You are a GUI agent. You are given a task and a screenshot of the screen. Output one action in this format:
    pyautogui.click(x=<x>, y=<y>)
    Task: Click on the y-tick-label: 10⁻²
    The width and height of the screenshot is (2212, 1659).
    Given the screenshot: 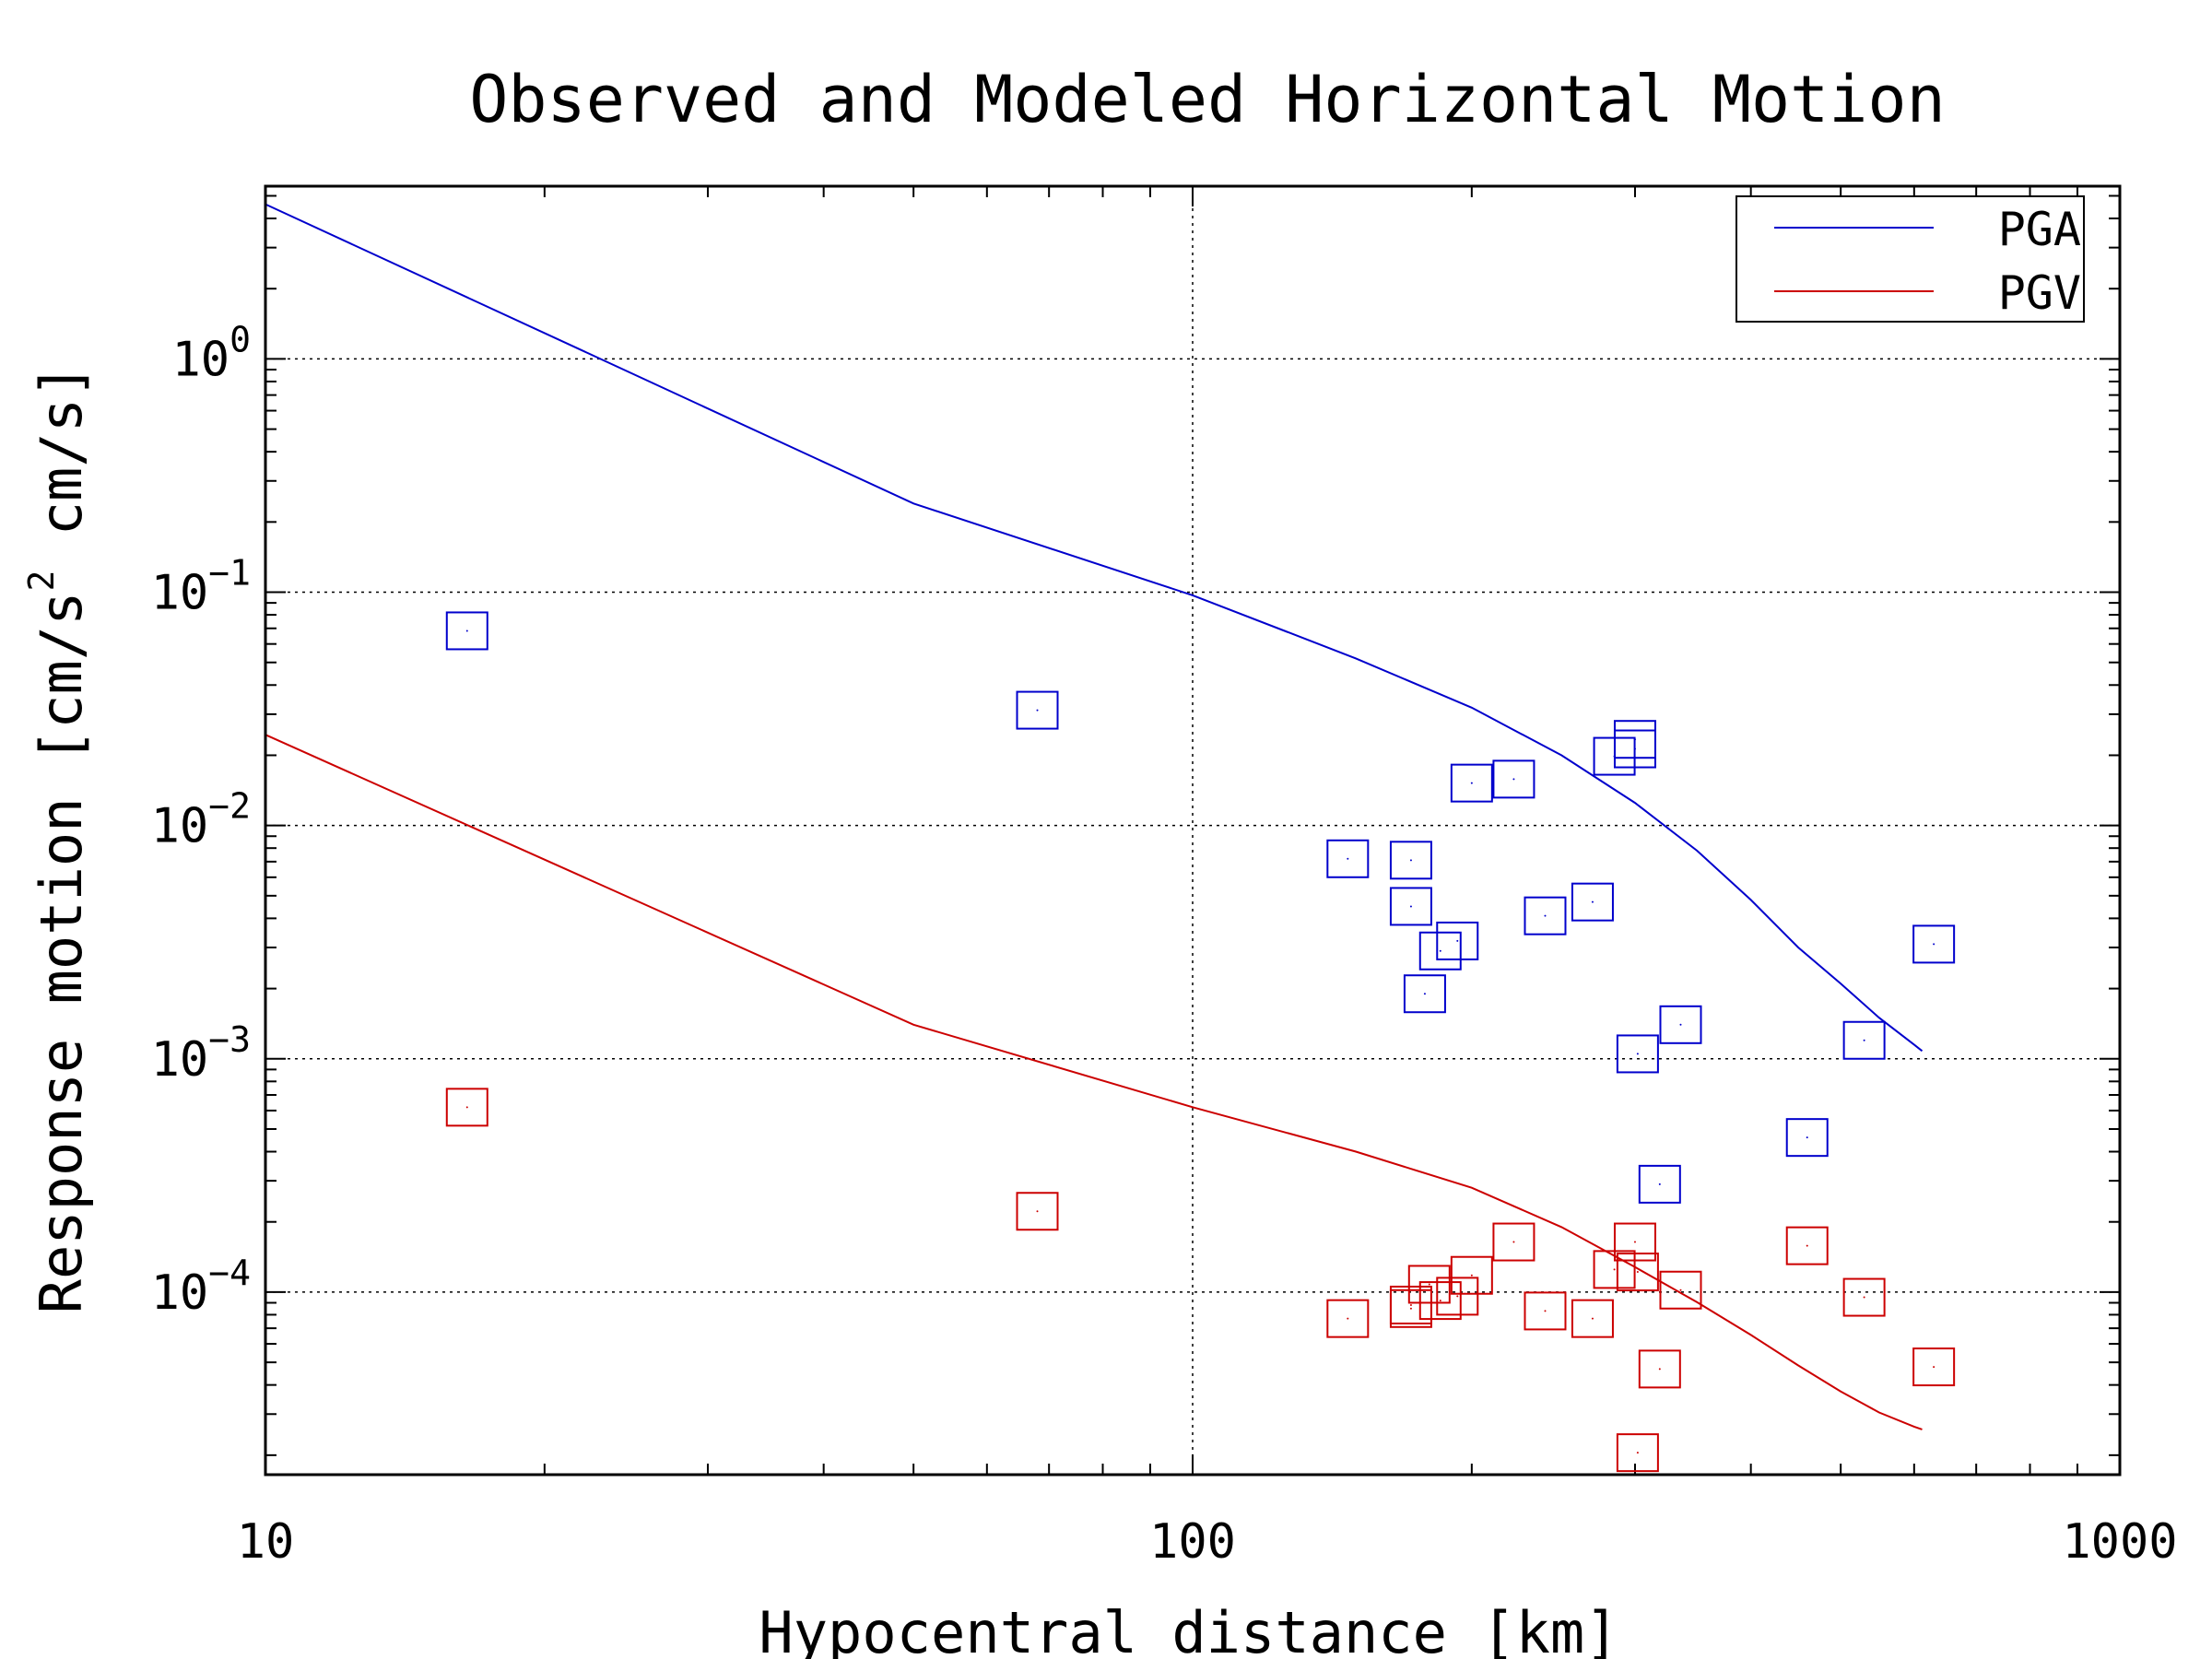 What is the action you would take?
    pyautogui.click(x=201, y=820)
    